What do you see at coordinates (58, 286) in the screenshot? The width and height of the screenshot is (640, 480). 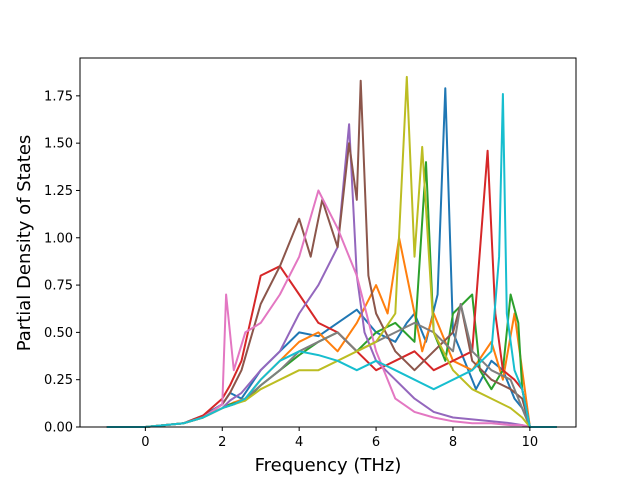 I see `y-tick-label: 0.75` at bounding box center [58, 286].